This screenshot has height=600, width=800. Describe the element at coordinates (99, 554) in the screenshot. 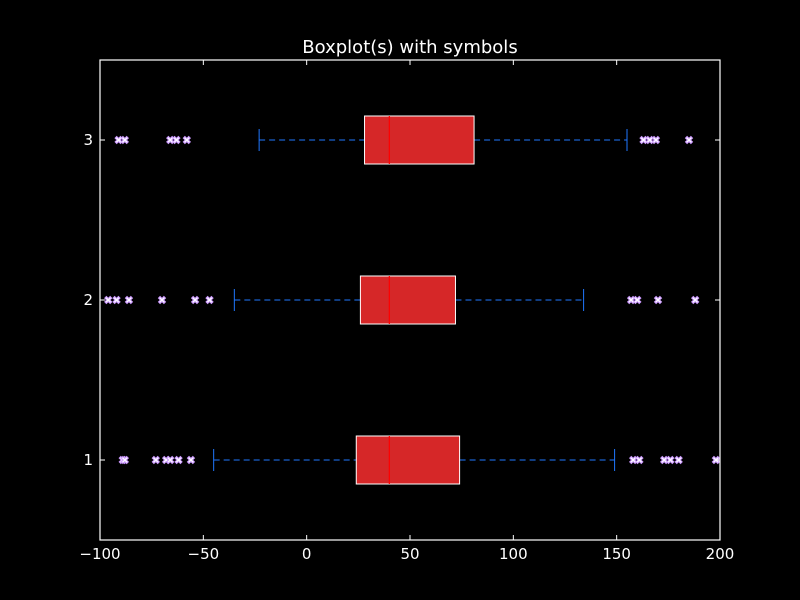

I see `x-tick-label: −100` at that location.